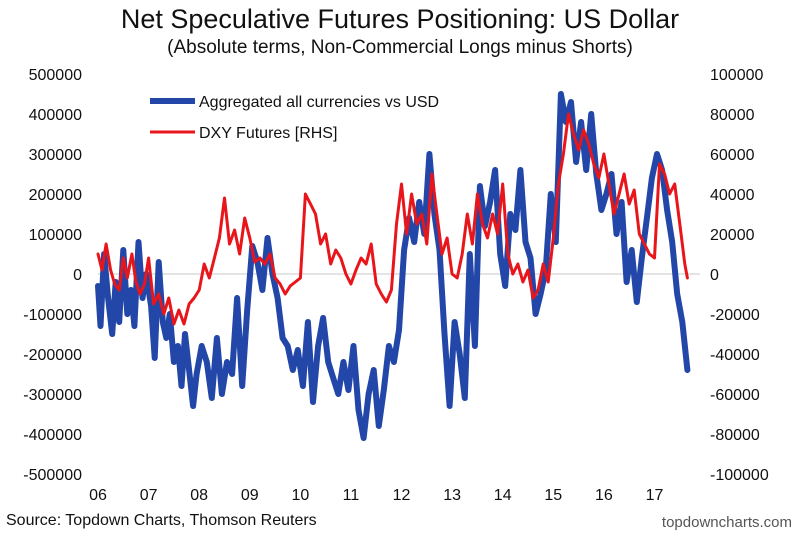 This screenshot has width=800, height=538. What do you see at coordinates (319, 102) in the screenshot?
I see `legend-label-aggregated: Aggregated all currencies vs USD` at bounding box center [319, 102].